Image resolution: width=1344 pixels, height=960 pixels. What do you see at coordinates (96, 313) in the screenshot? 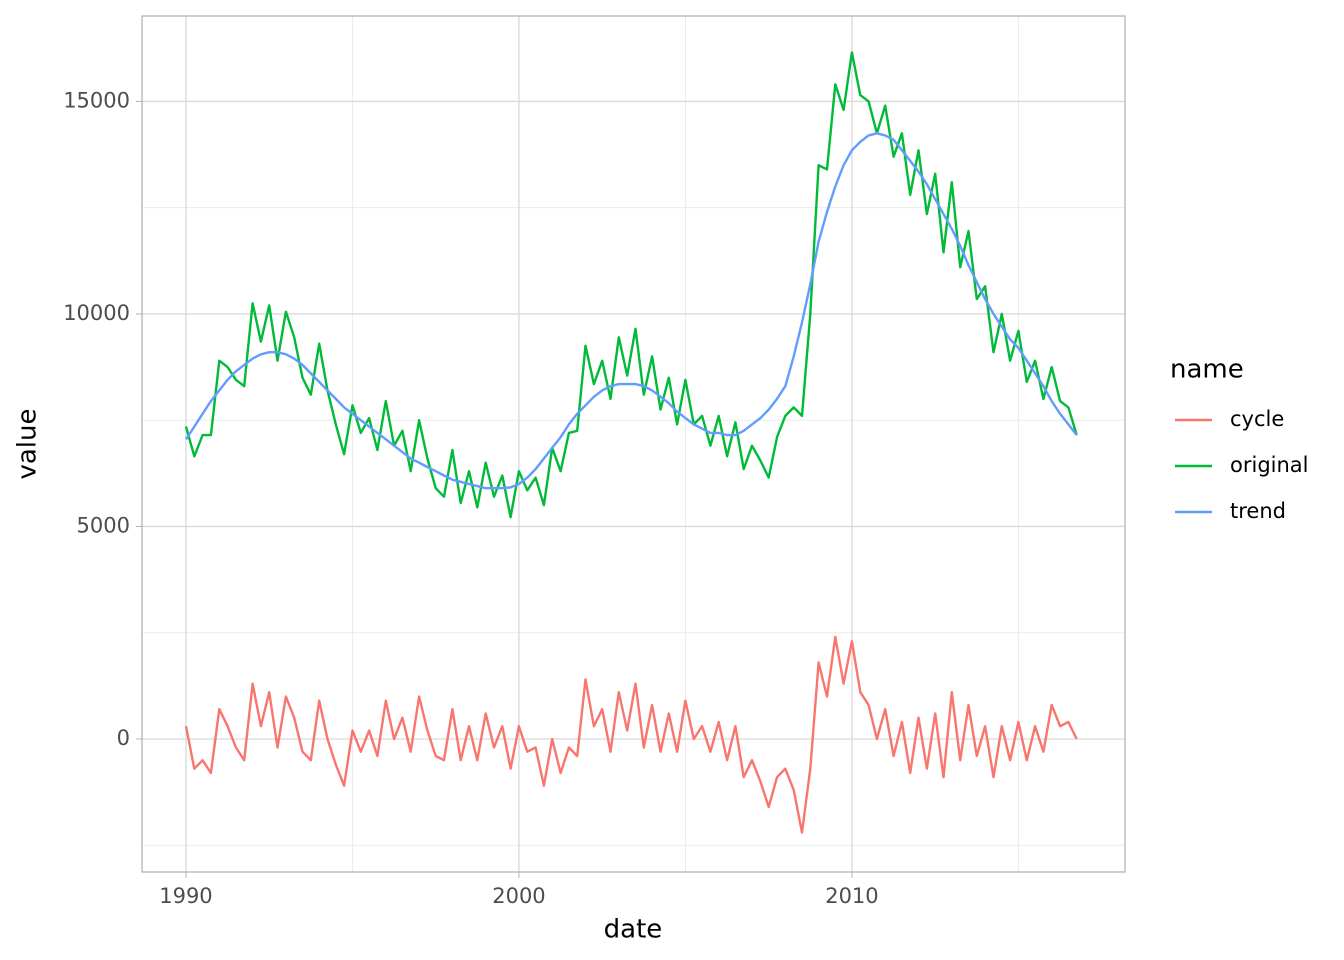
I see `y-tick-label: 10000` at bounding box center [96, 313].